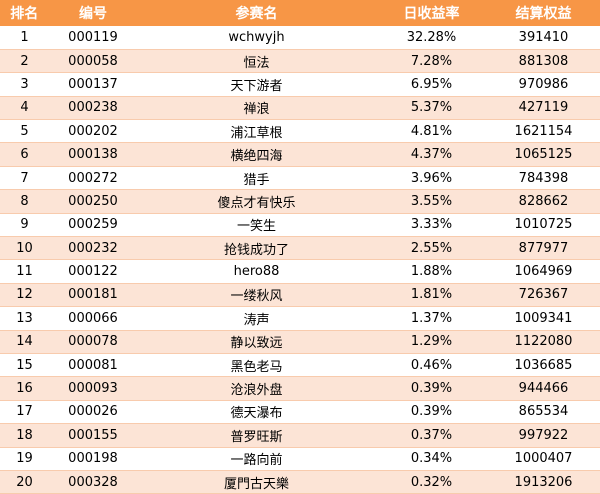 The height and width of the screenshot is (494, 600). I want to click on cell-rank: 9, so click(24, 225).